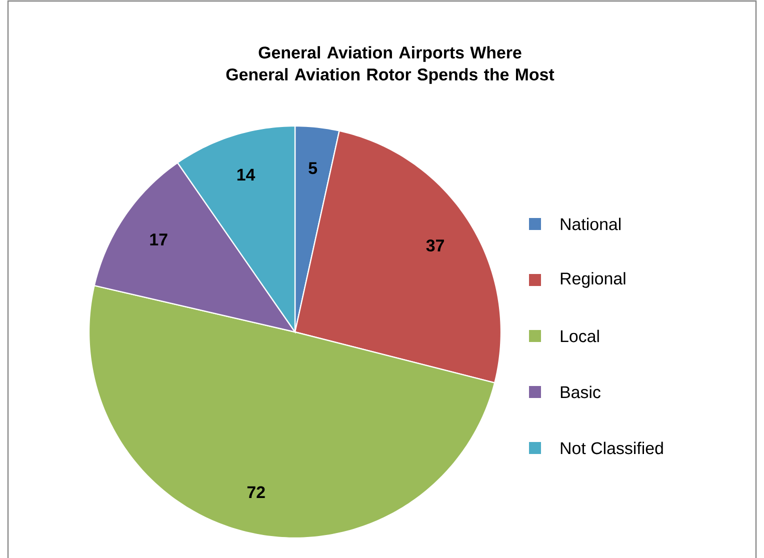  Describe the element at coordinates (390, 65) in the screenshot. I see `chart-title: General Aviation Airports Where General Aviation Rotor Spends the Most` at that location.